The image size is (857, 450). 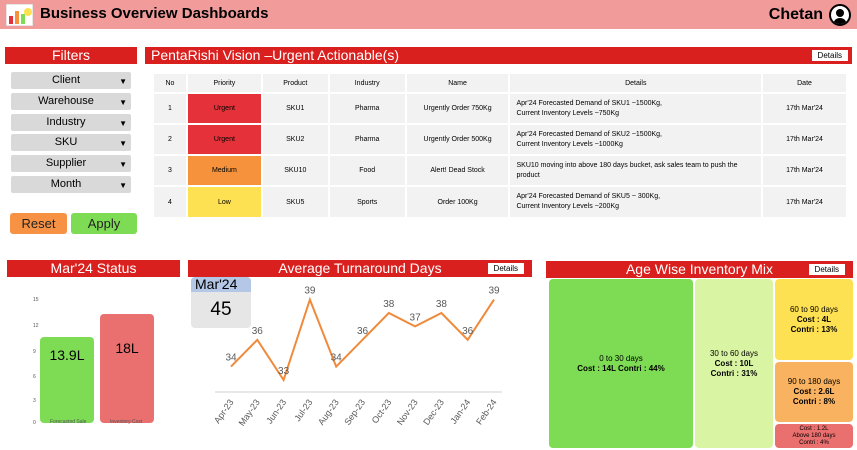 I want to click on app-title: Business Overview Dashboards, so click(x=154, y=13).